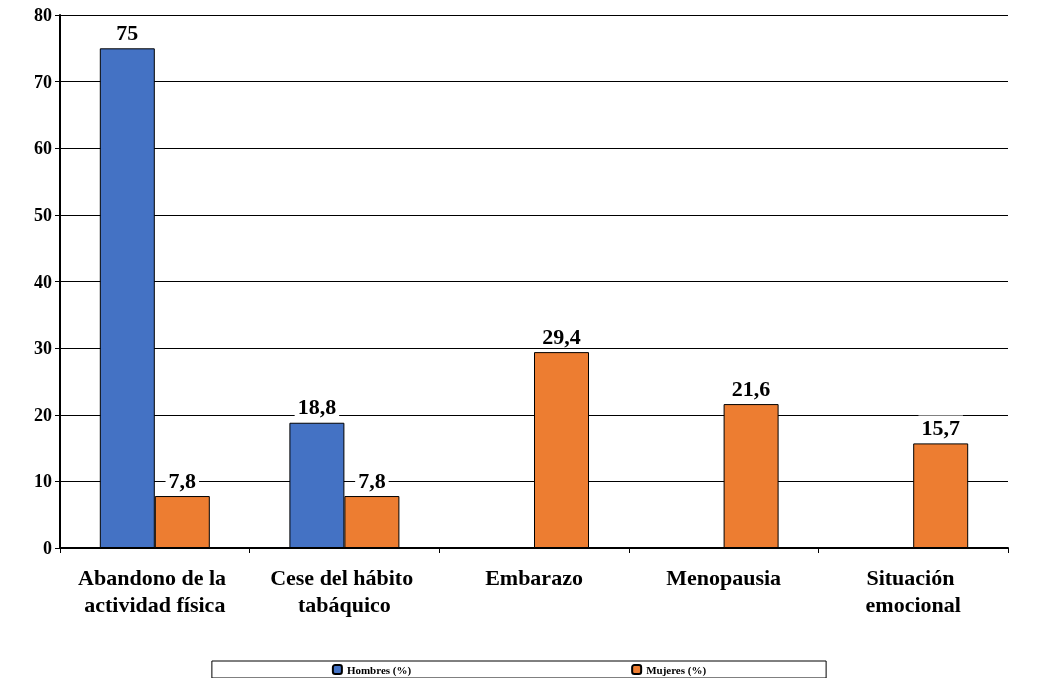 Image resolution: width=1038 pixels, height=678 pixels. I want to click on data-label: 18,8, so click(317, 407).